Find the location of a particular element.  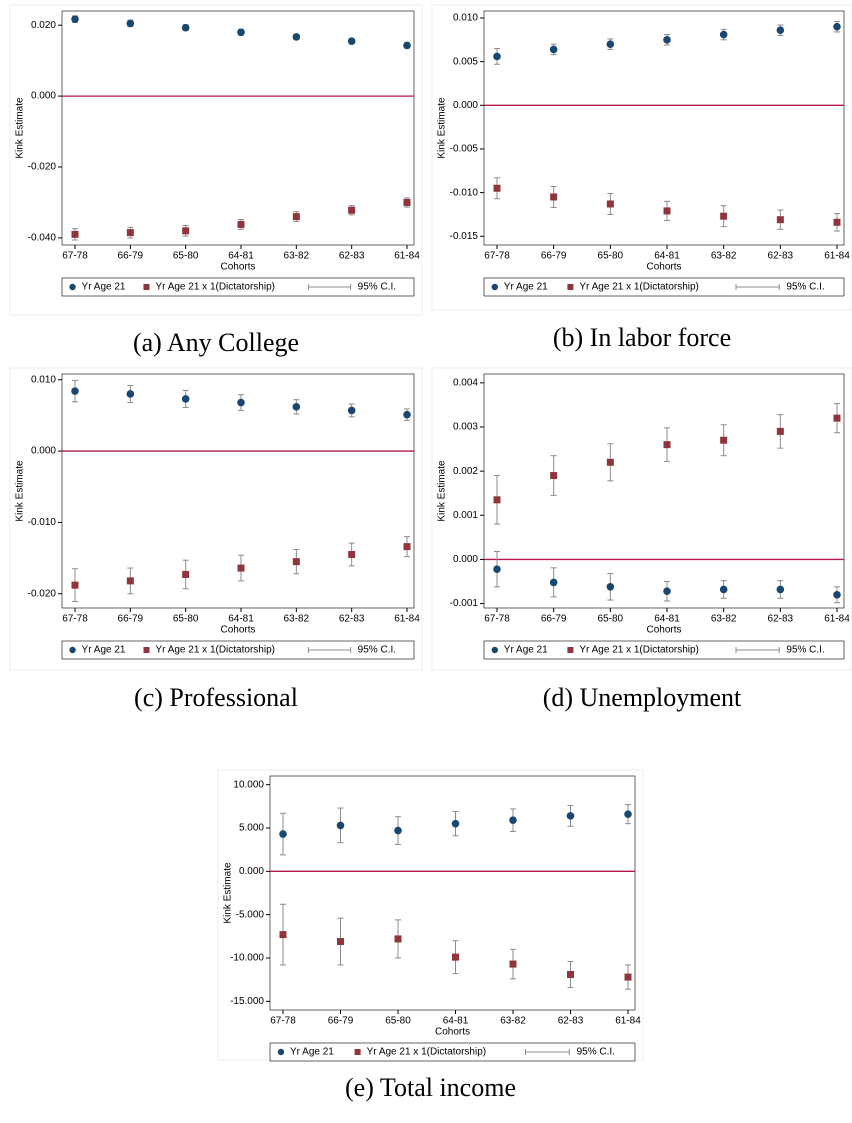

caption: (c) Professional is located at coordinates (216, 697).